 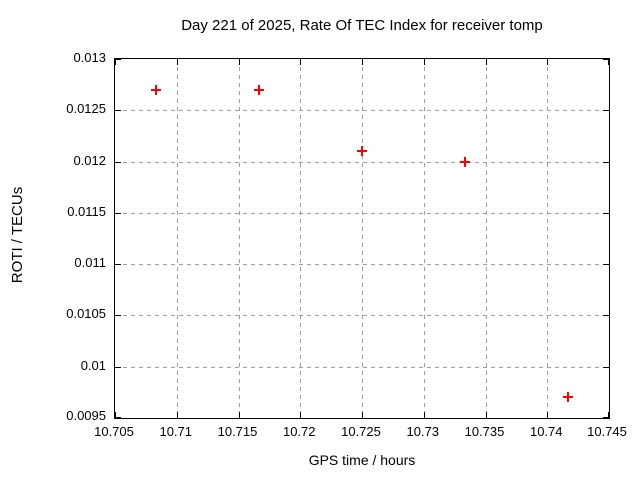 I want to click on x-tick-label: 10.705, so click(x=114, y=431).